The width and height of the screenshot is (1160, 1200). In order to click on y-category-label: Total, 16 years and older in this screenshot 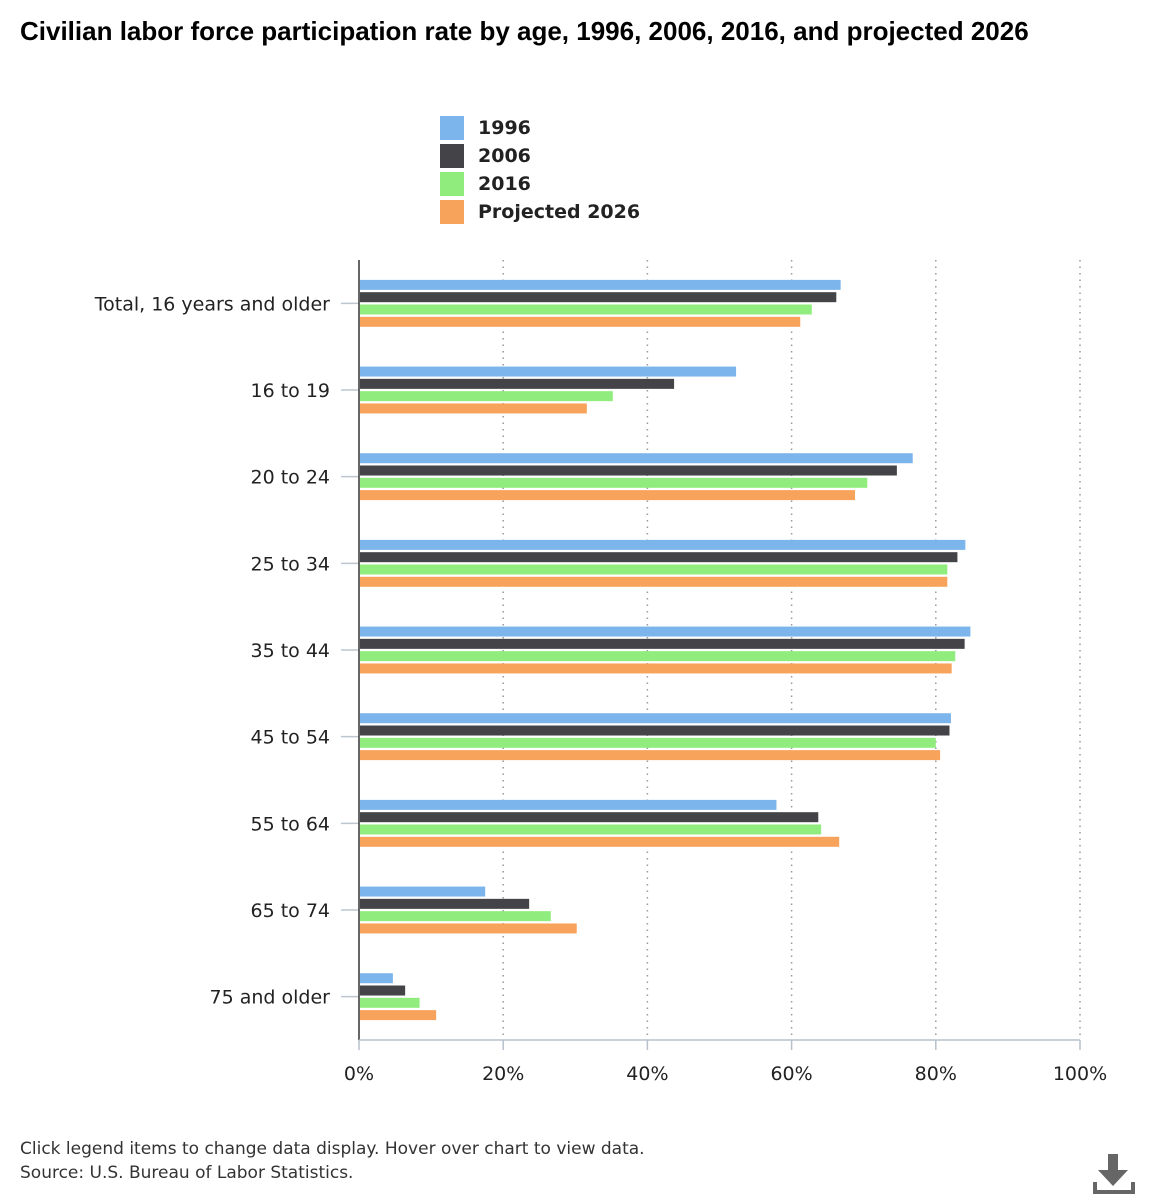, I will do `click(212, 304)`.